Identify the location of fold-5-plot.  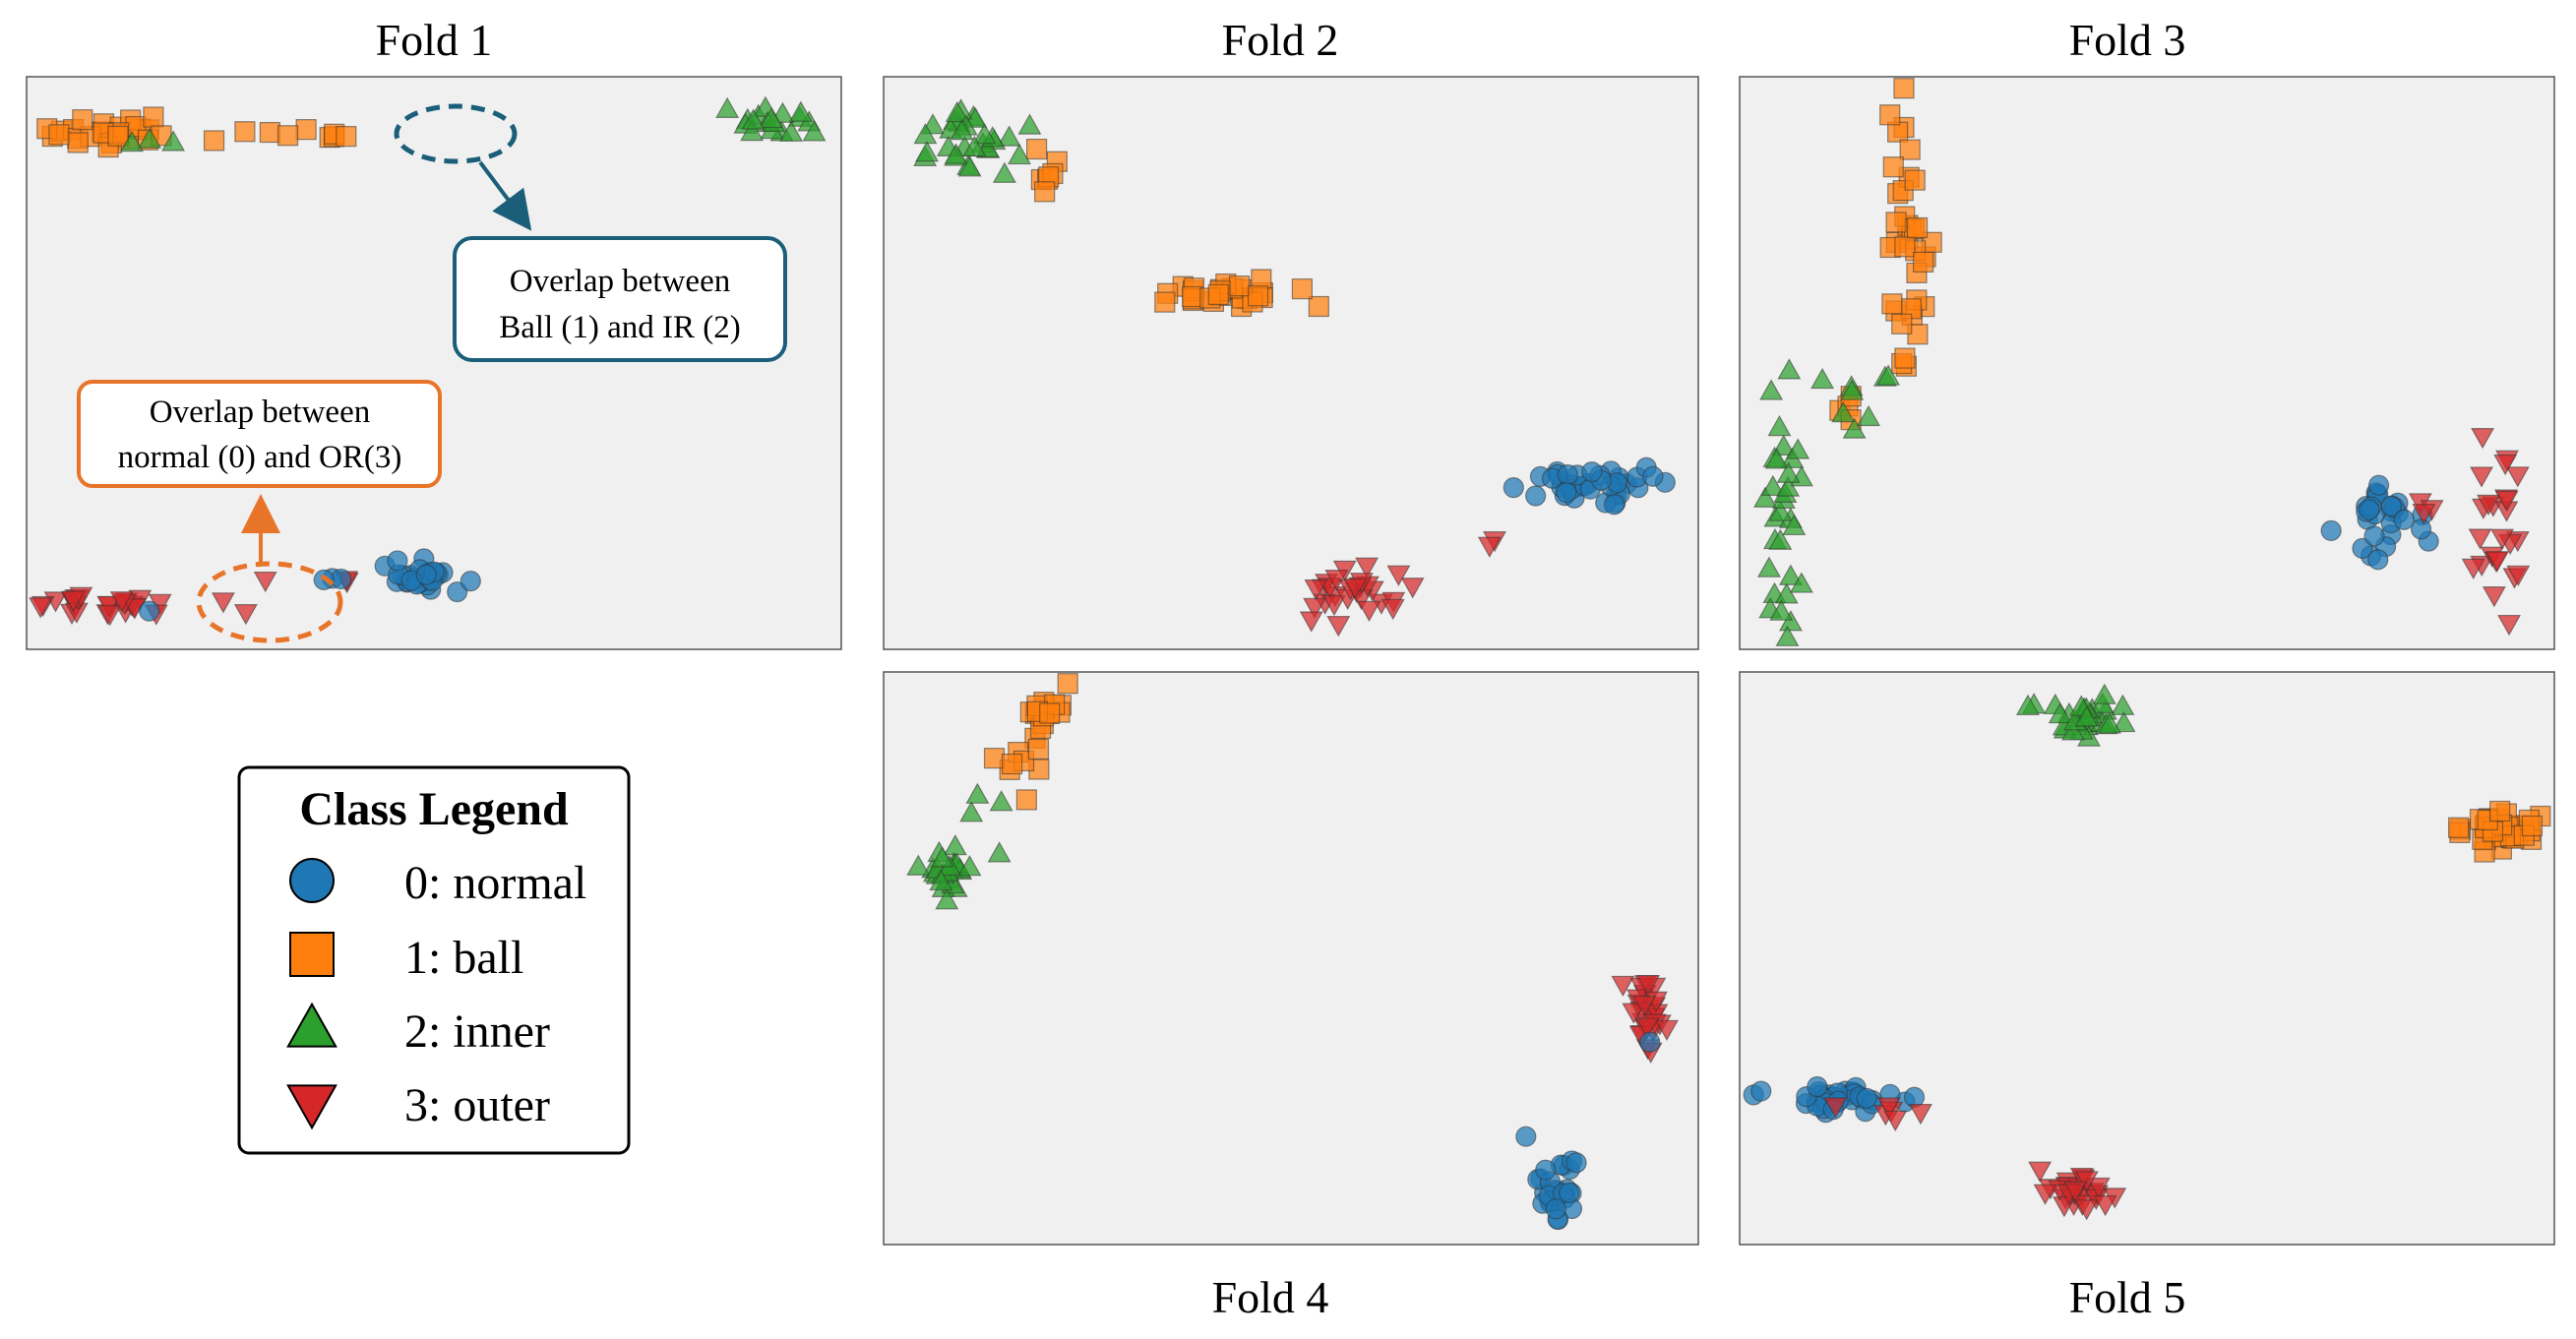
(2147, 958).